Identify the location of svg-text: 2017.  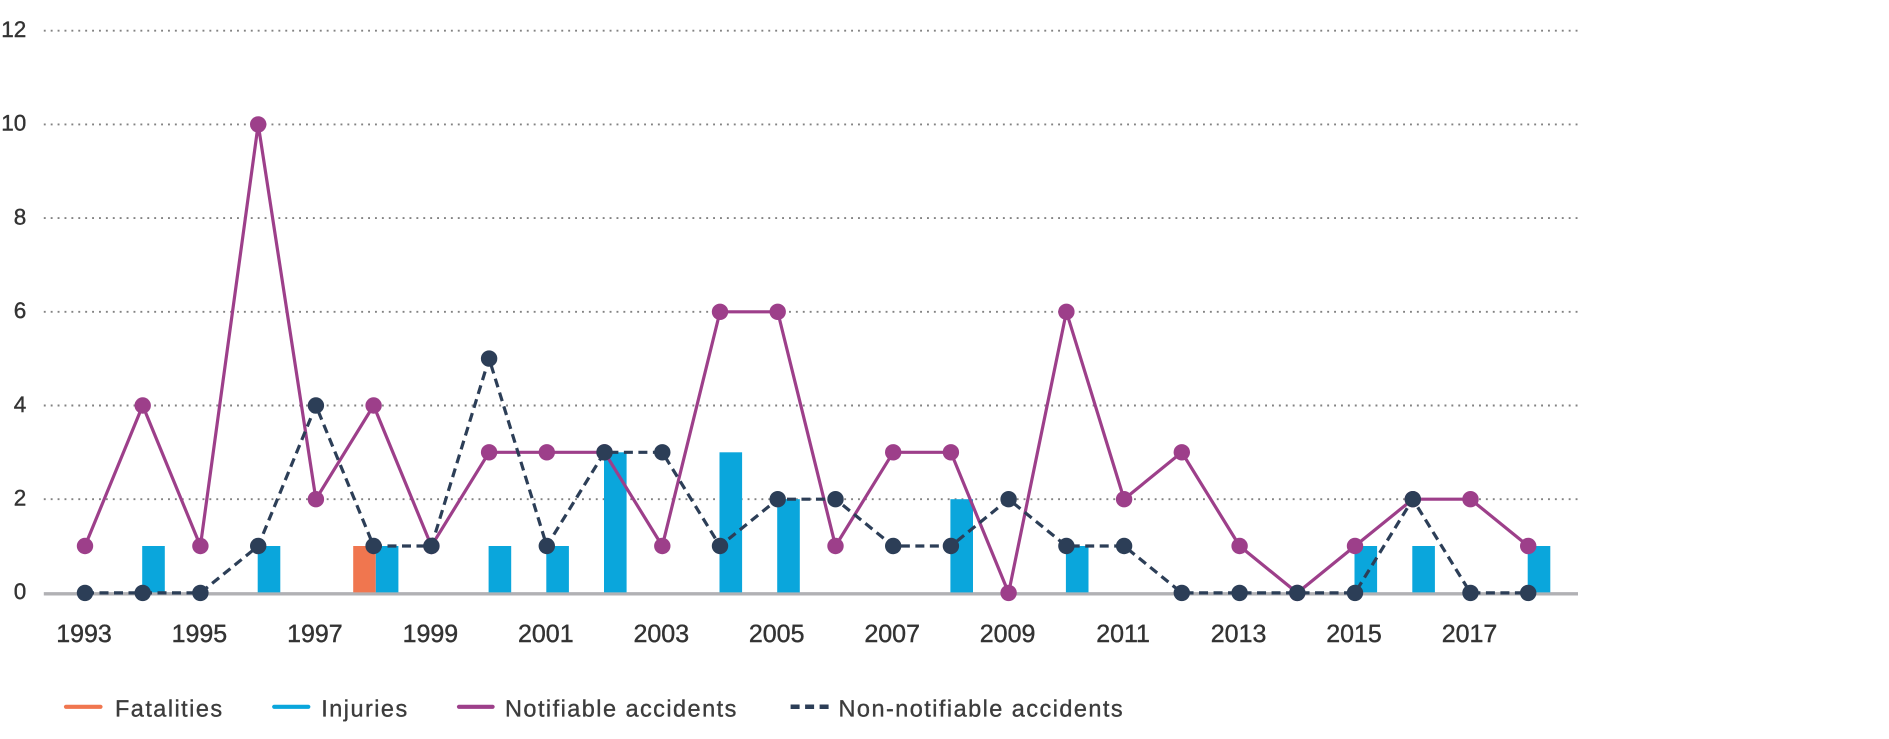
(1470, 634).